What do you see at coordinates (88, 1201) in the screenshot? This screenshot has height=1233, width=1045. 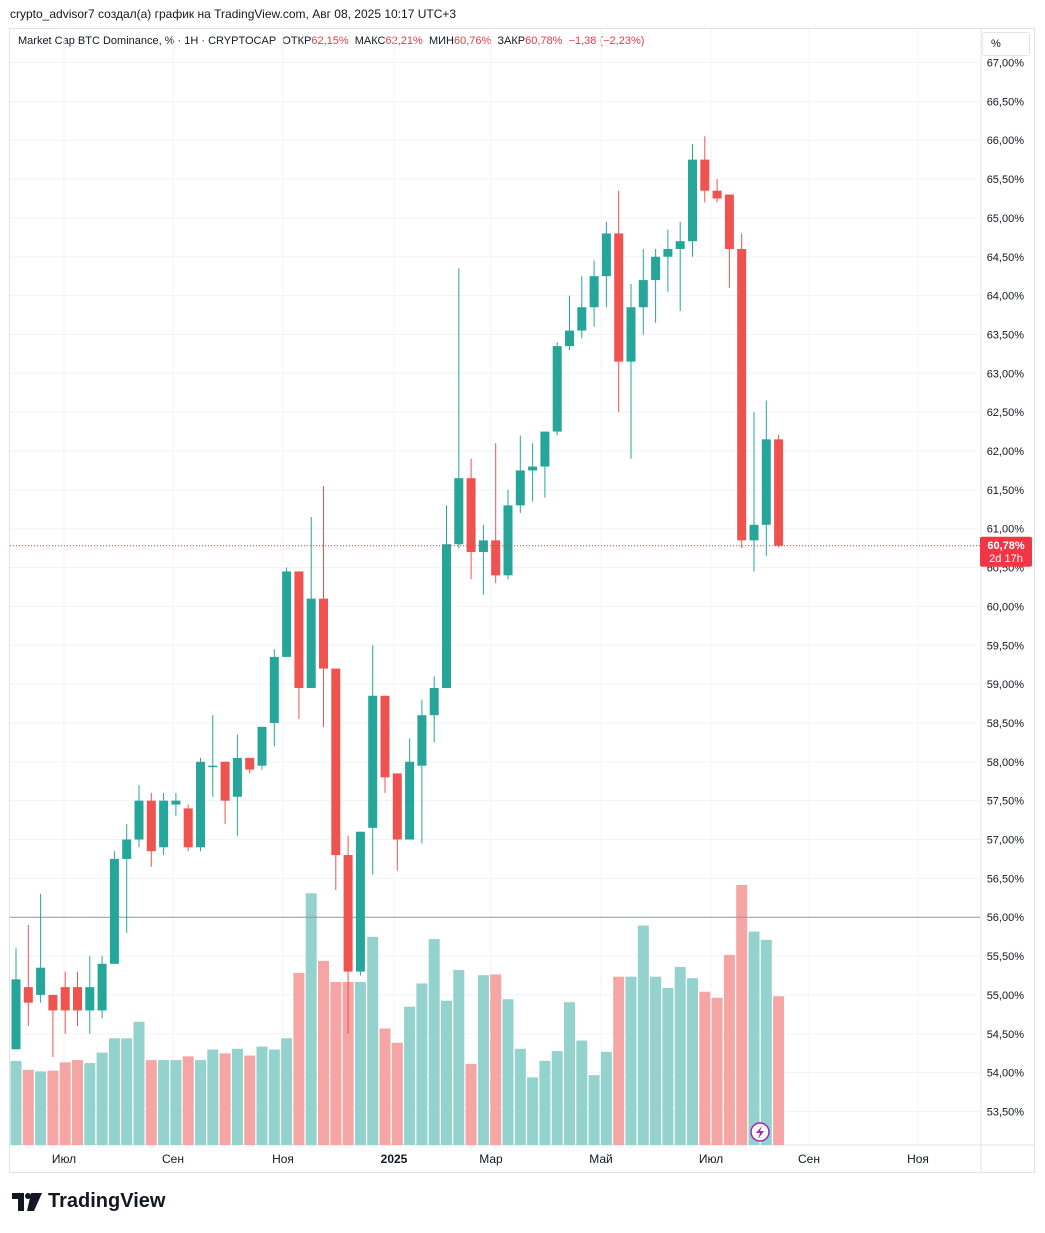 I see `tradingview-logo: TradingView` at bounding box center [88, 1201].